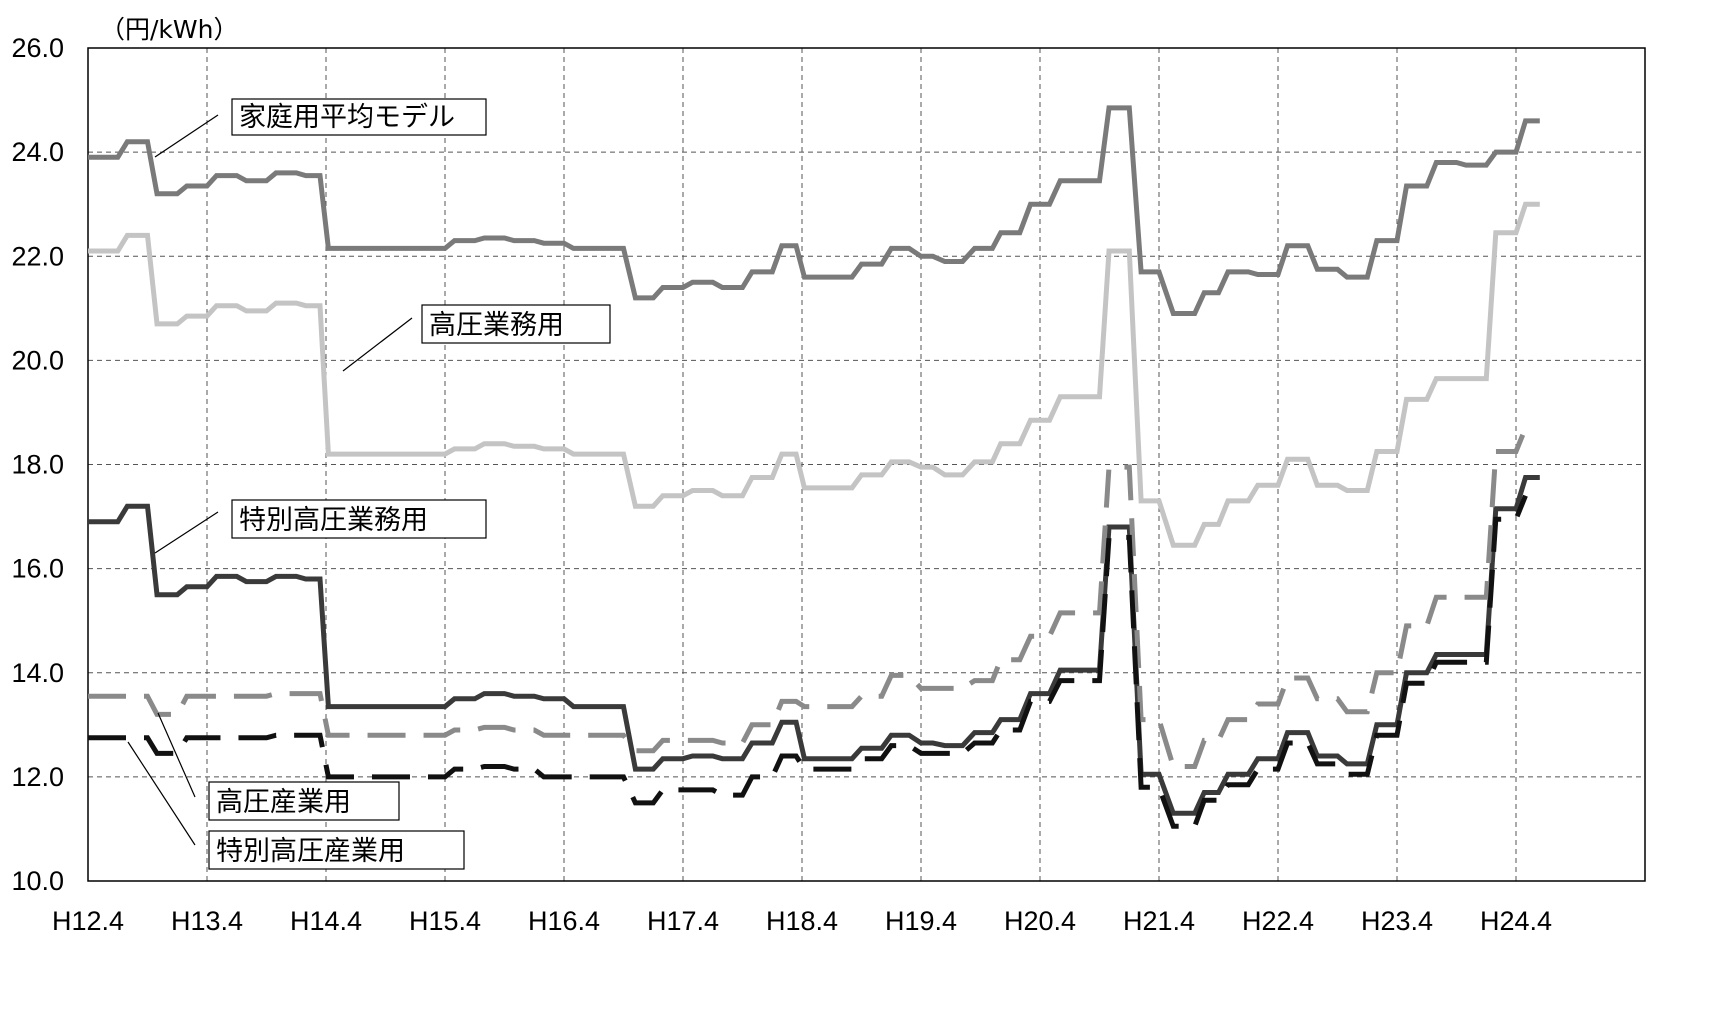 The height and width of the screenshot is (1031, 1733). What do you see at coordinates (88, 921) in the screenshot?
I see `x-tick-label: H12.4` at bounding box center [88, 921].